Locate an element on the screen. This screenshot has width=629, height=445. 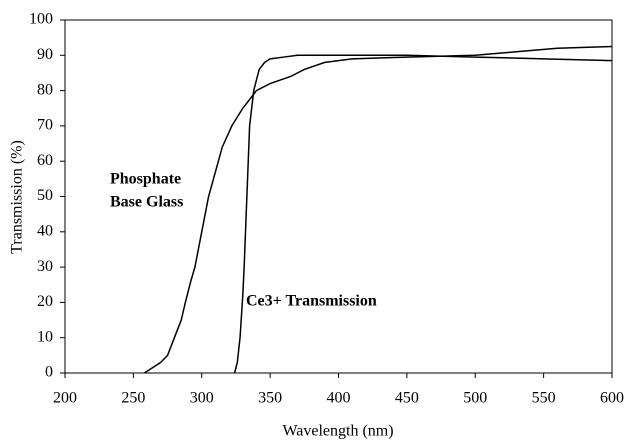
x-tick-label: 250 is located at coordinates (133, 398).